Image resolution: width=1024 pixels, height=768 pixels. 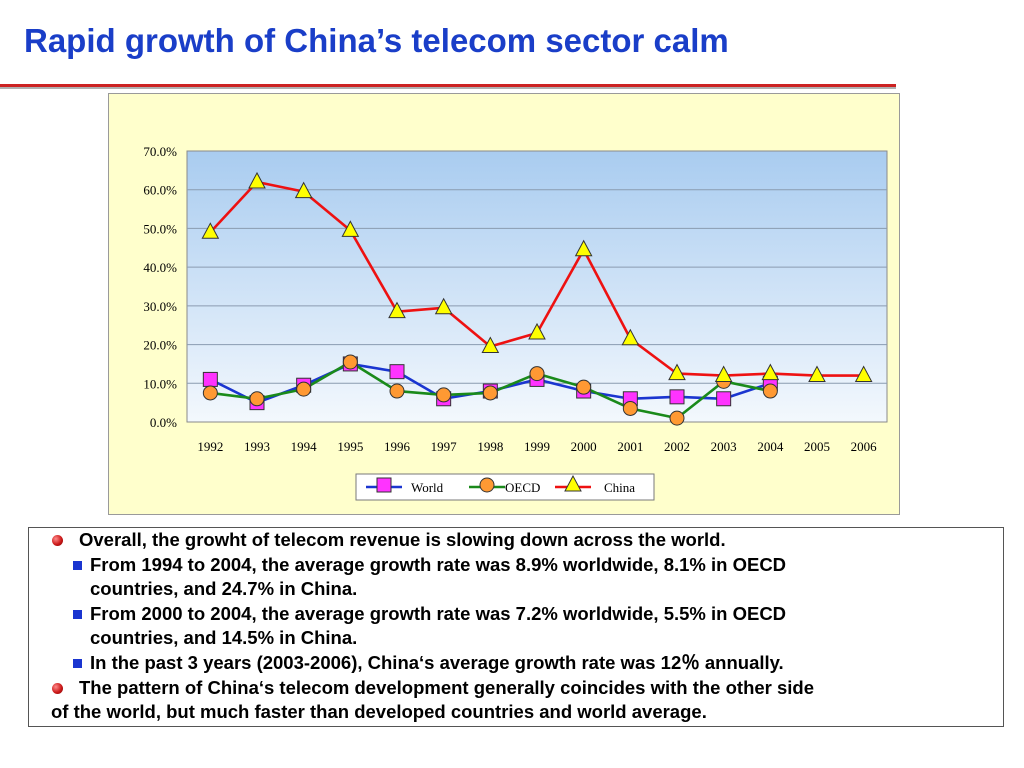 What do you see at coordinates (677, 446) in the screenshot?
I see `x-tick-label: 2002` at bounding box center [677, 446].